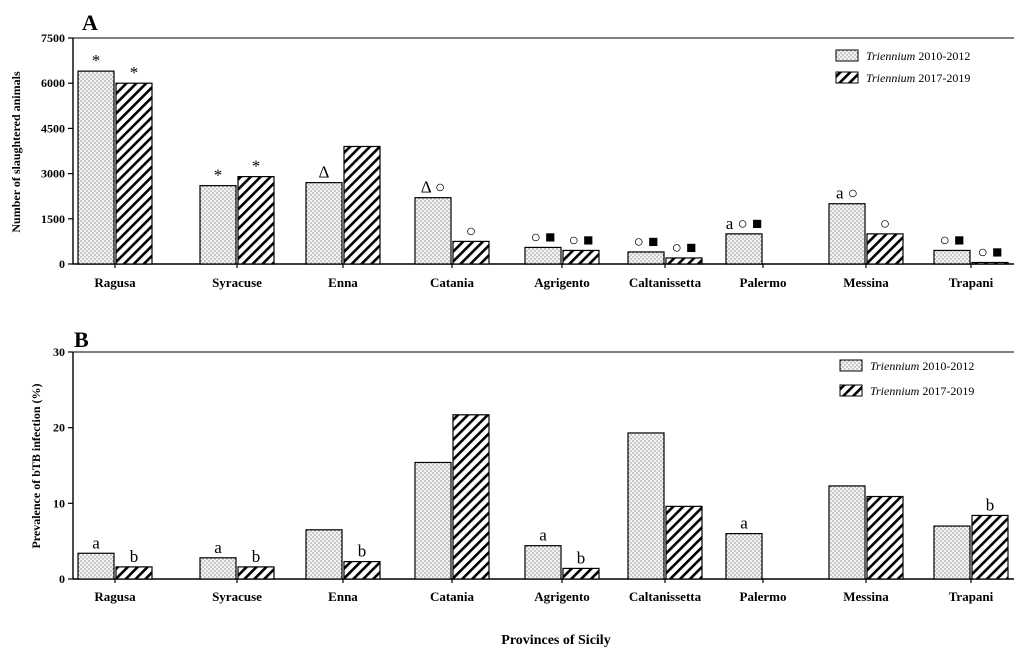 Image resolution: width=1014 pixels, height=650 pixels. Describe the element at coordinates (53, 219) in the screenshot. I see `y-tick-label: 1500` at that location.